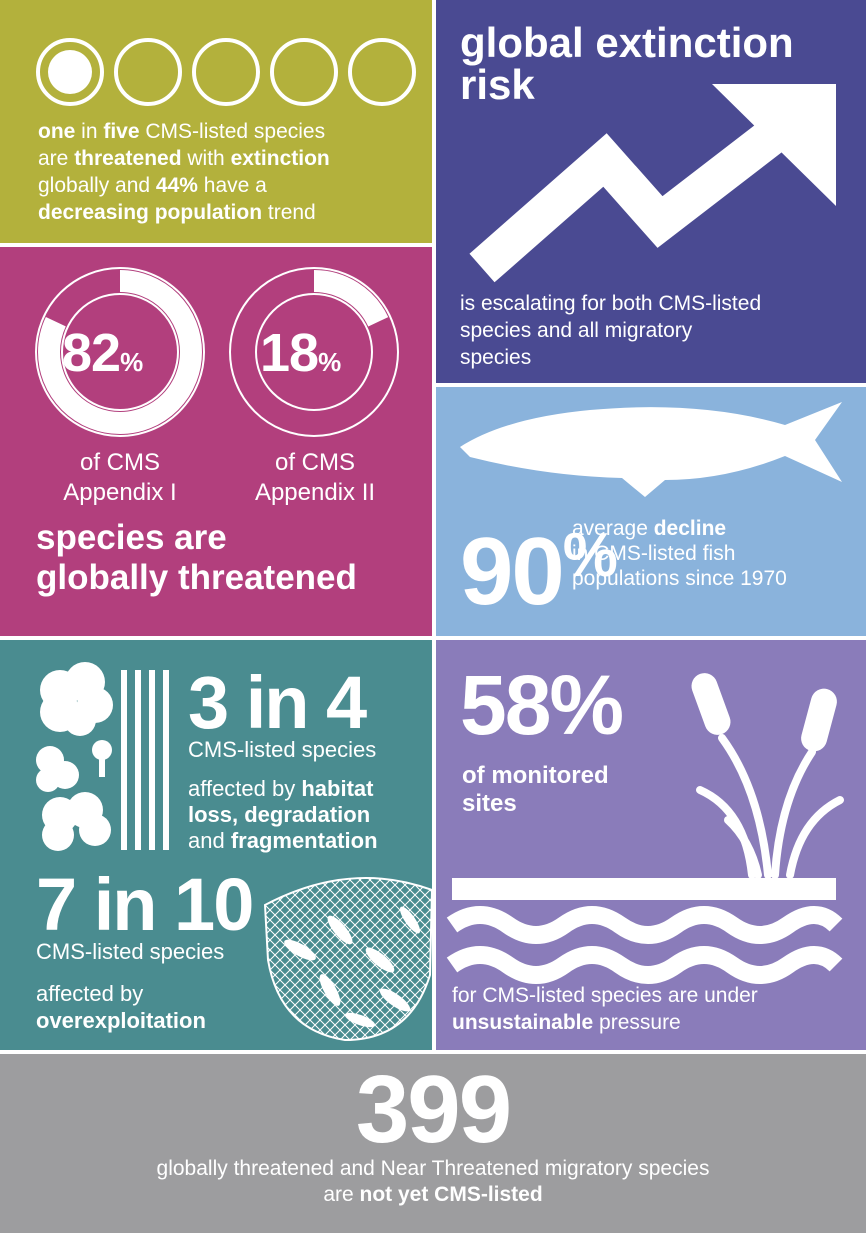  What do you see at coordinates (770, 806) in the screenshot?
I see `reeds` at bounding box center [770, 806].